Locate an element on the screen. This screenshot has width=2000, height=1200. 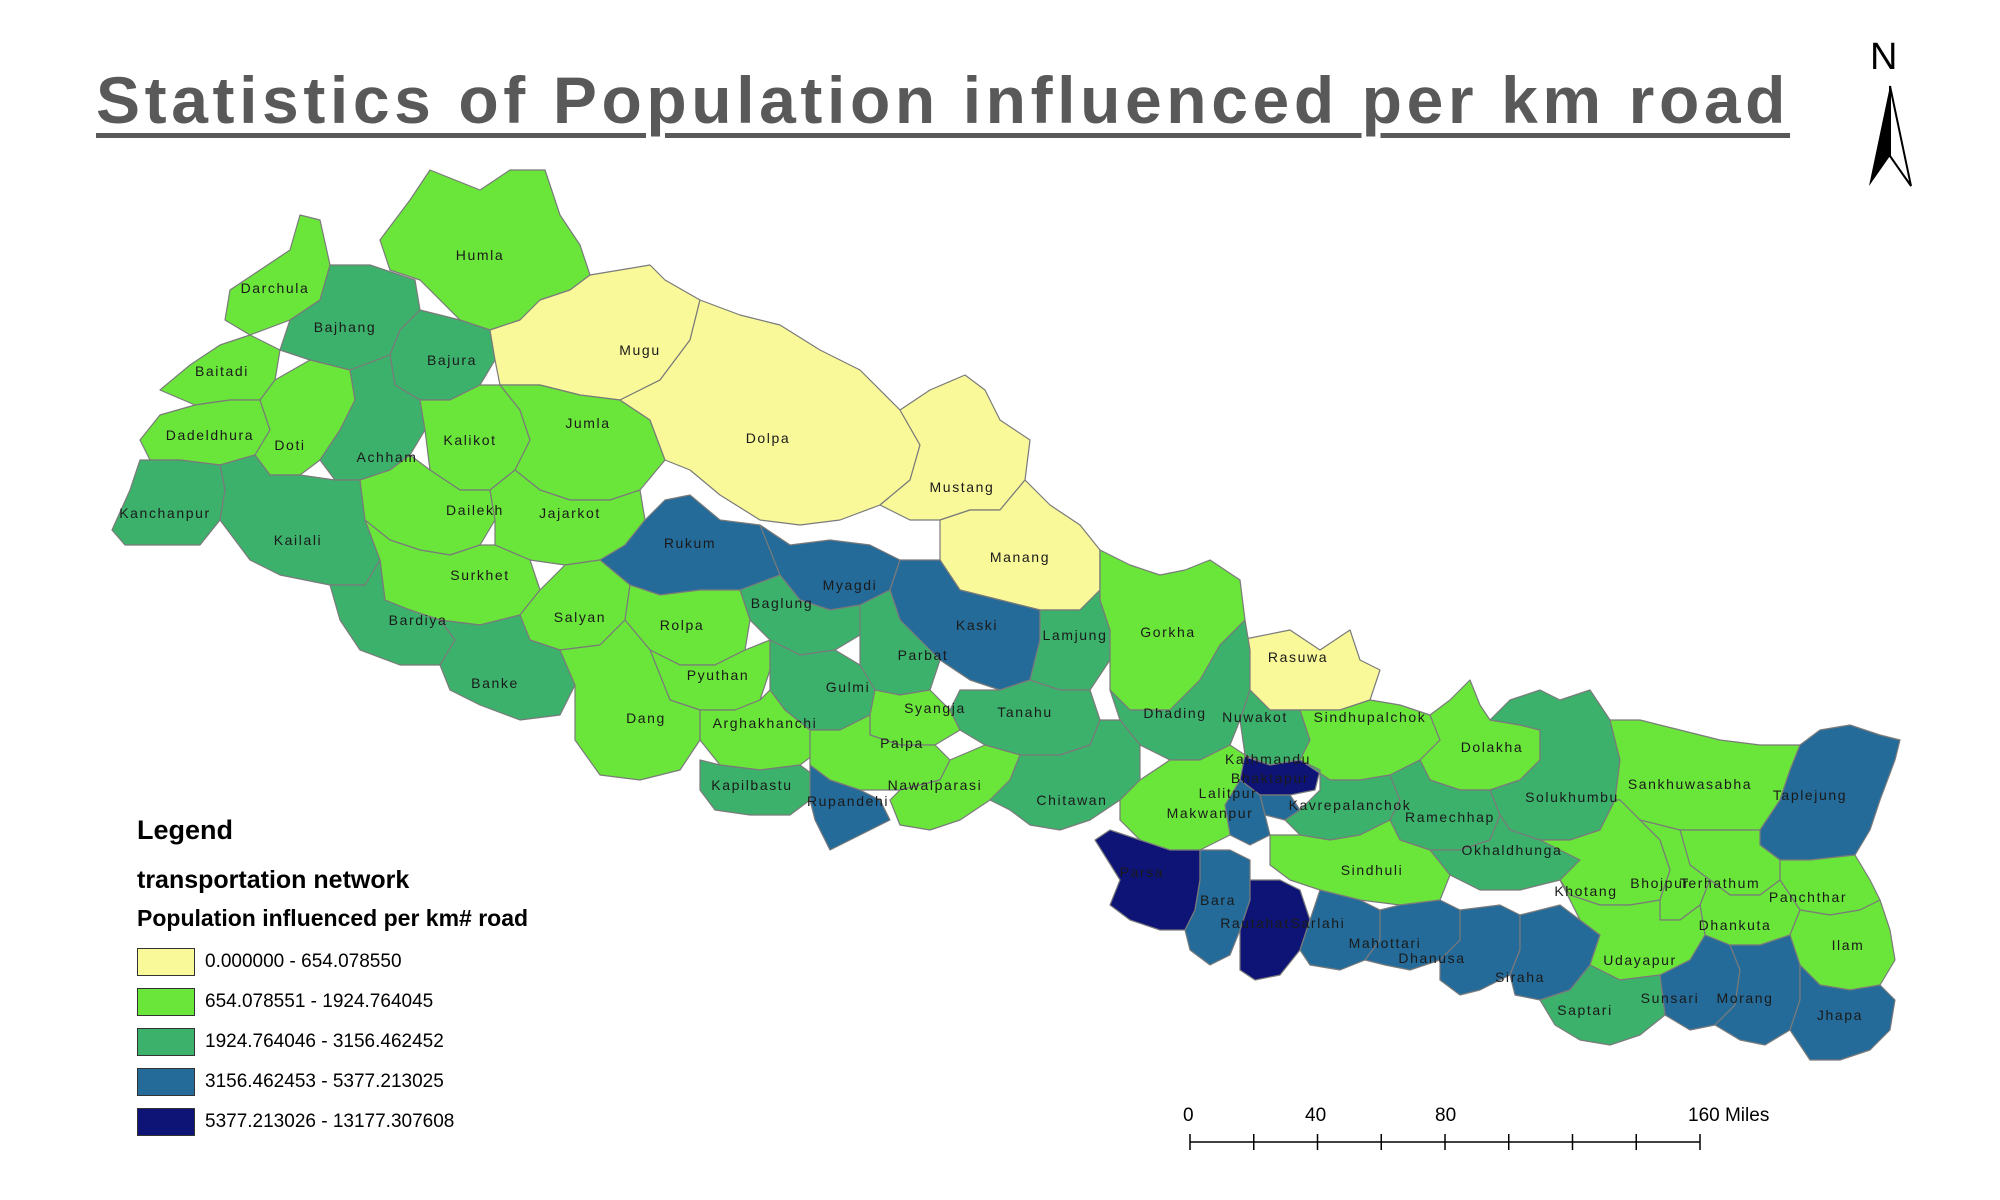
district-label-makwanpur: Makwanpur is located at coordinates (1210, 813).